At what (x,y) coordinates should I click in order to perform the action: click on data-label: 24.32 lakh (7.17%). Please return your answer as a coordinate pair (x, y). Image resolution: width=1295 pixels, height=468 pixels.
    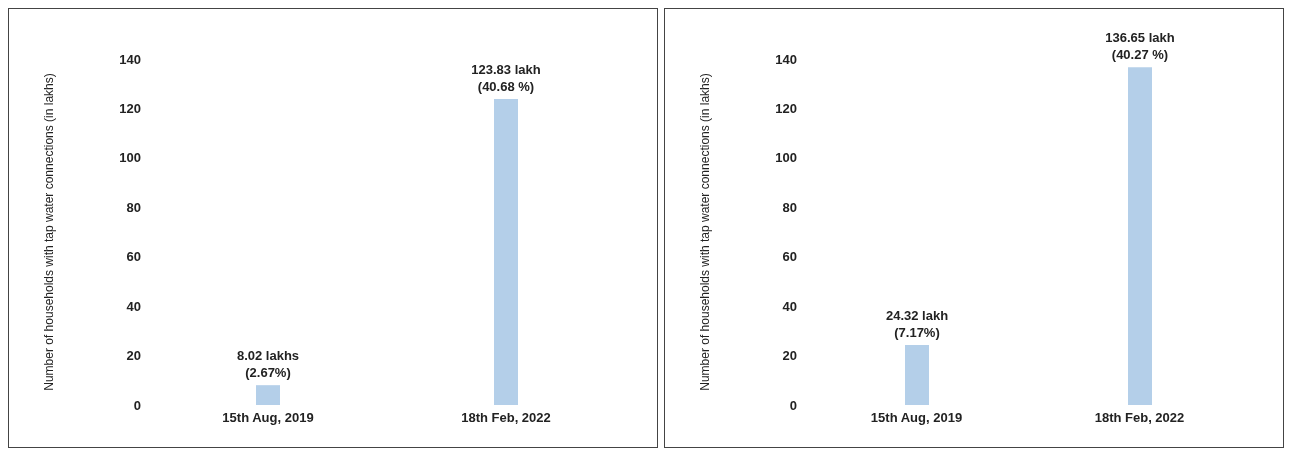
    Looking at the image, I should click on (917, 323).